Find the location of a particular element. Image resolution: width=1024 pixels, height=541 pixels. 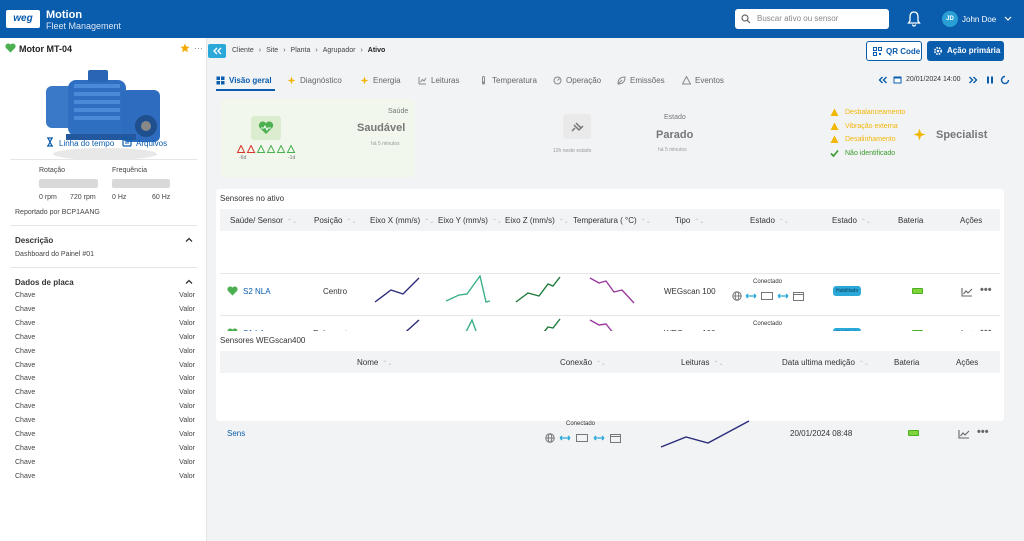

avatar: JD is located at coordinates (950, 19).